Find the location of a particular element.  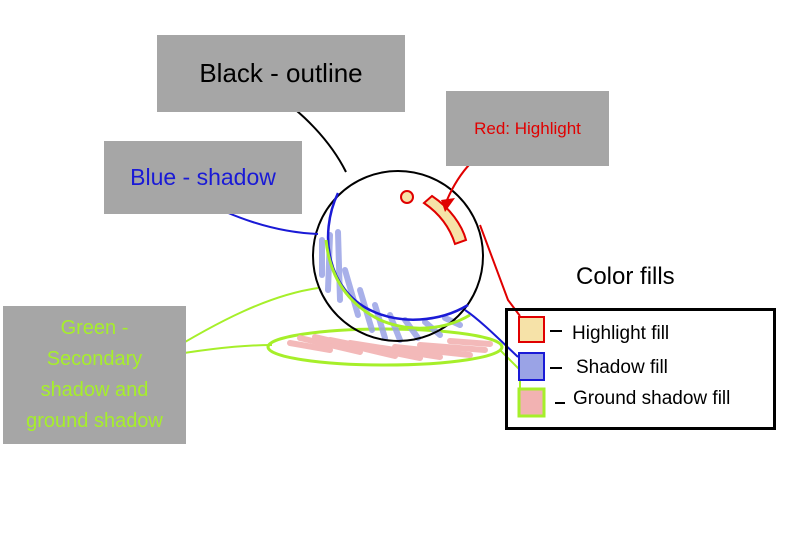

legend-connector-red is located at coordinates (500, 270).